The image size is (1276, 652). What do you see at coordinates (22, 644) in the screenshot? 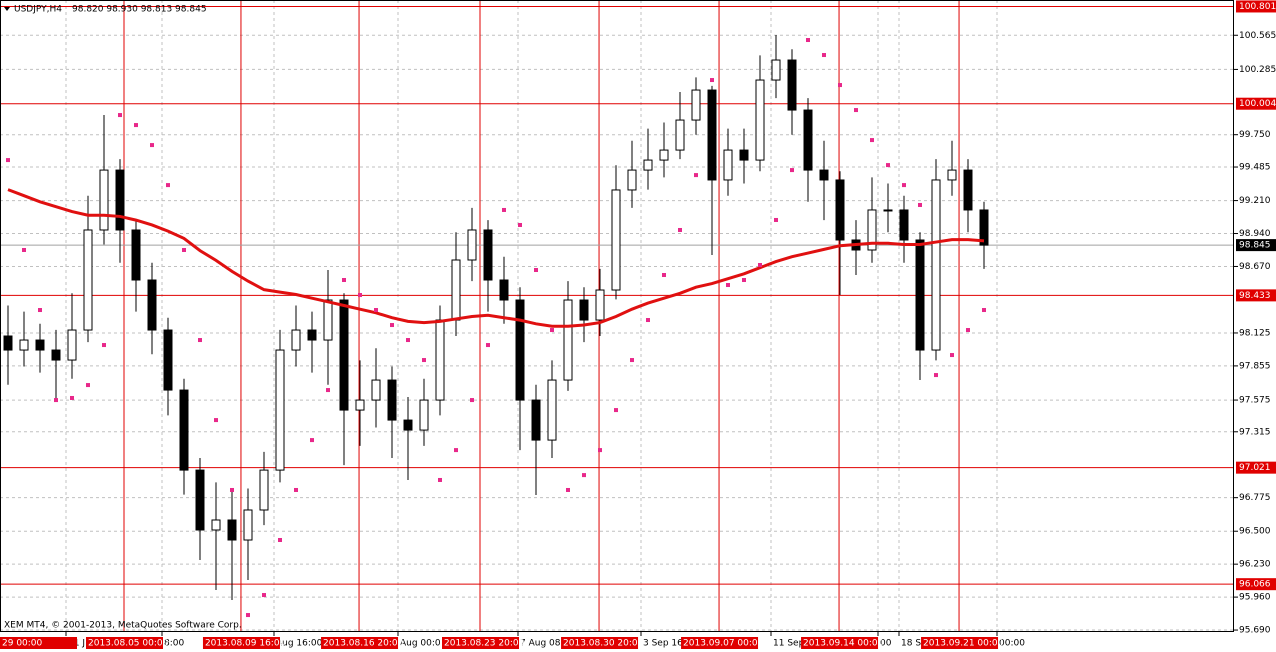
I see `period-label: 29 00:00` at bounding box center [22, 644].